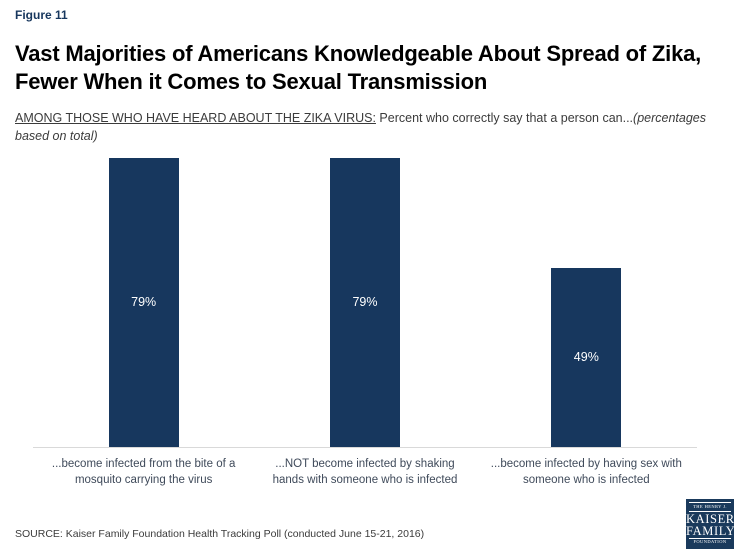  Describe the element at coordinates (710, 518) in the screenshot. I see `kff-logo-line-kaiser: KAISER` at that location.